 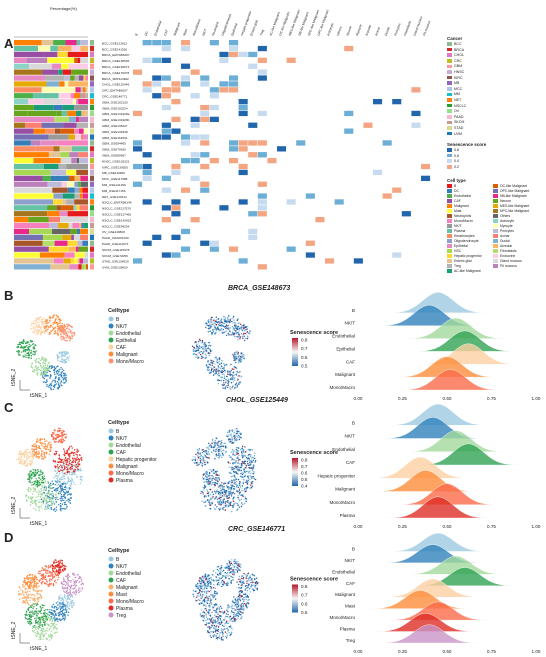 What do you see at coordinates (467, 271) in the screenshot?
I see `legend-label: AC-like Malignant` at bounding box center [467, 271].